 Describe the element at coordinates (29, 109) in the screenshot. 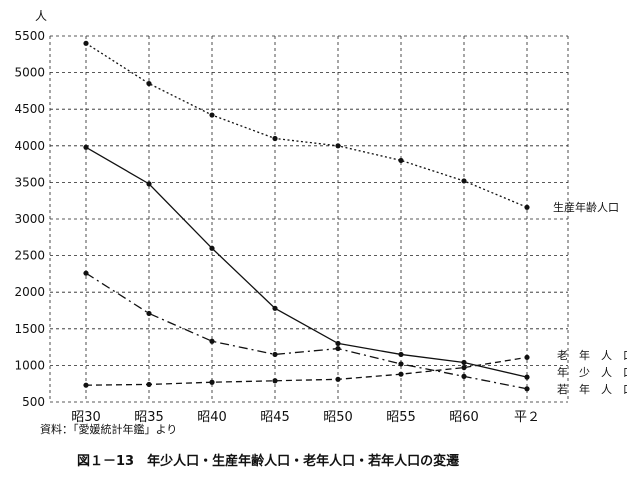

I see `y-tick-label: 4500` at that location.